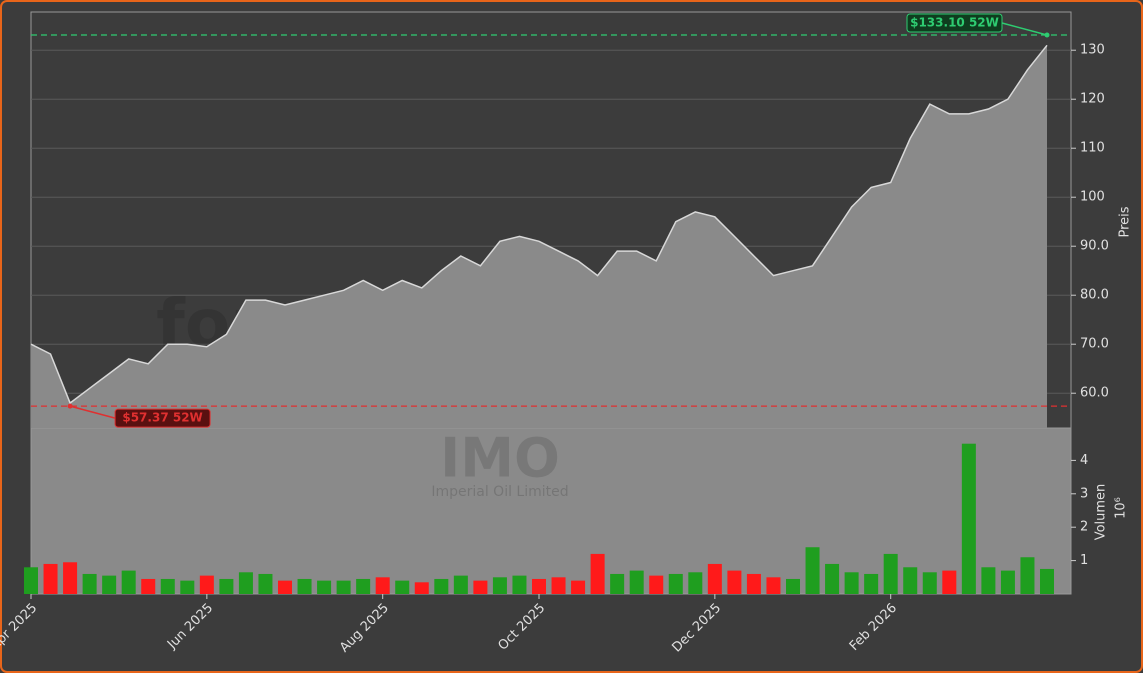 The image size is (1143, 673). What do you see at coordinates (1125, 221) in the screenshot?
I see `y-axis-label: Preis` at bounding box center [1125, 221].